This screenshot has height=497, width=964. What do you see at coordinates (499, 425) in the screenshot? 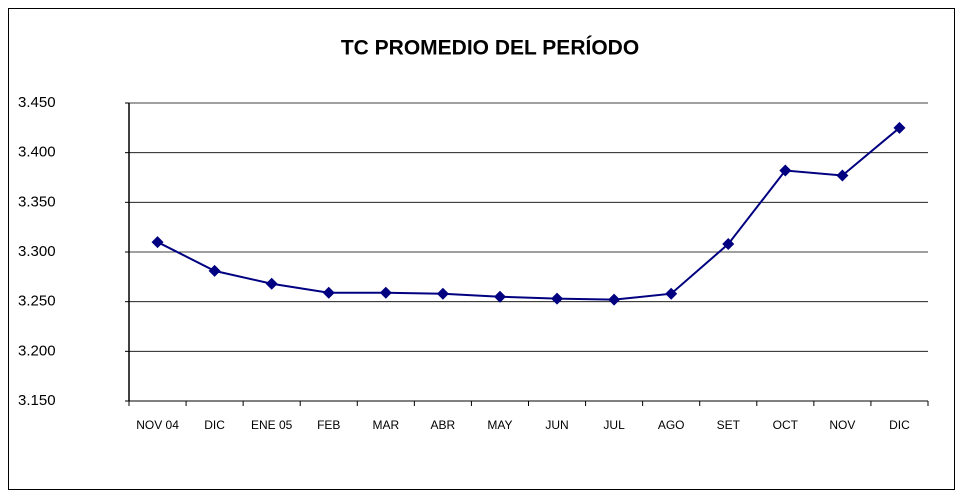
I see `x-tick-label: MAY` at bounding box center [499, 425].